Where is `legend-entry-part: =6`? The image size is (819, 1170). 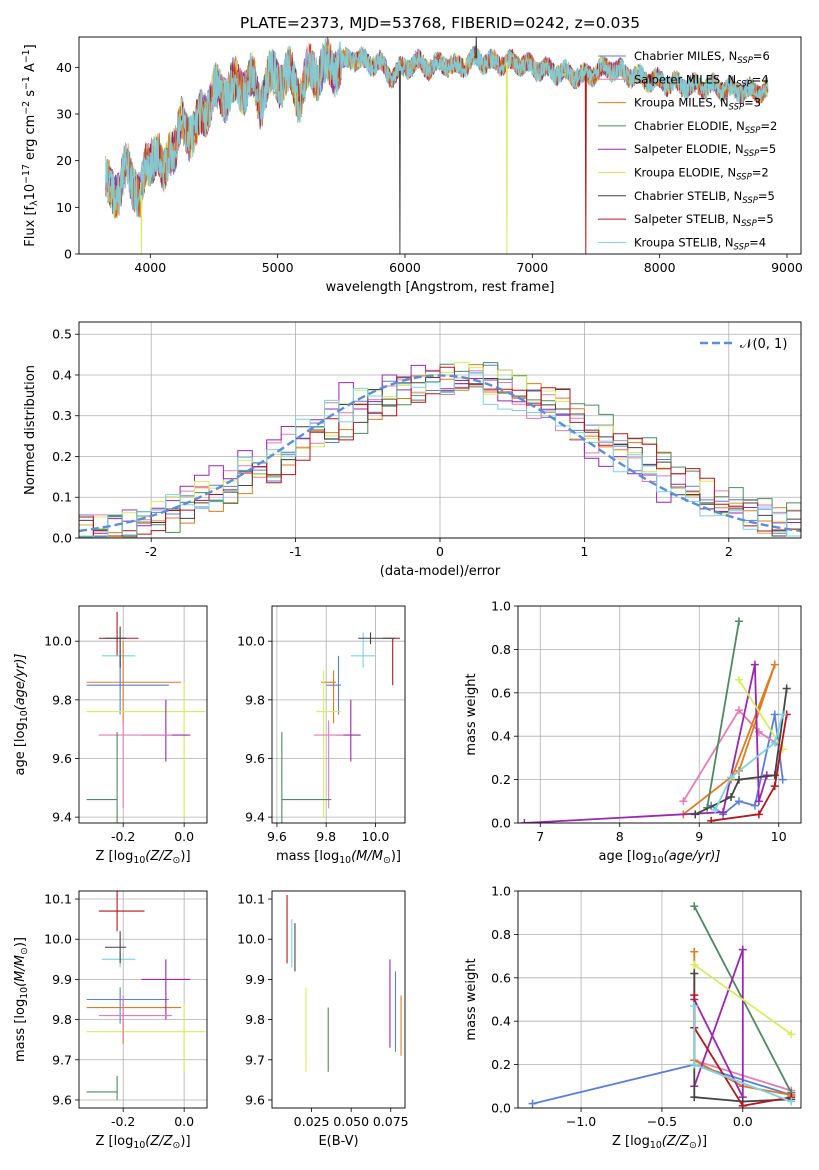
legend-entry-part: =6 is located at coordinates (761, 56).